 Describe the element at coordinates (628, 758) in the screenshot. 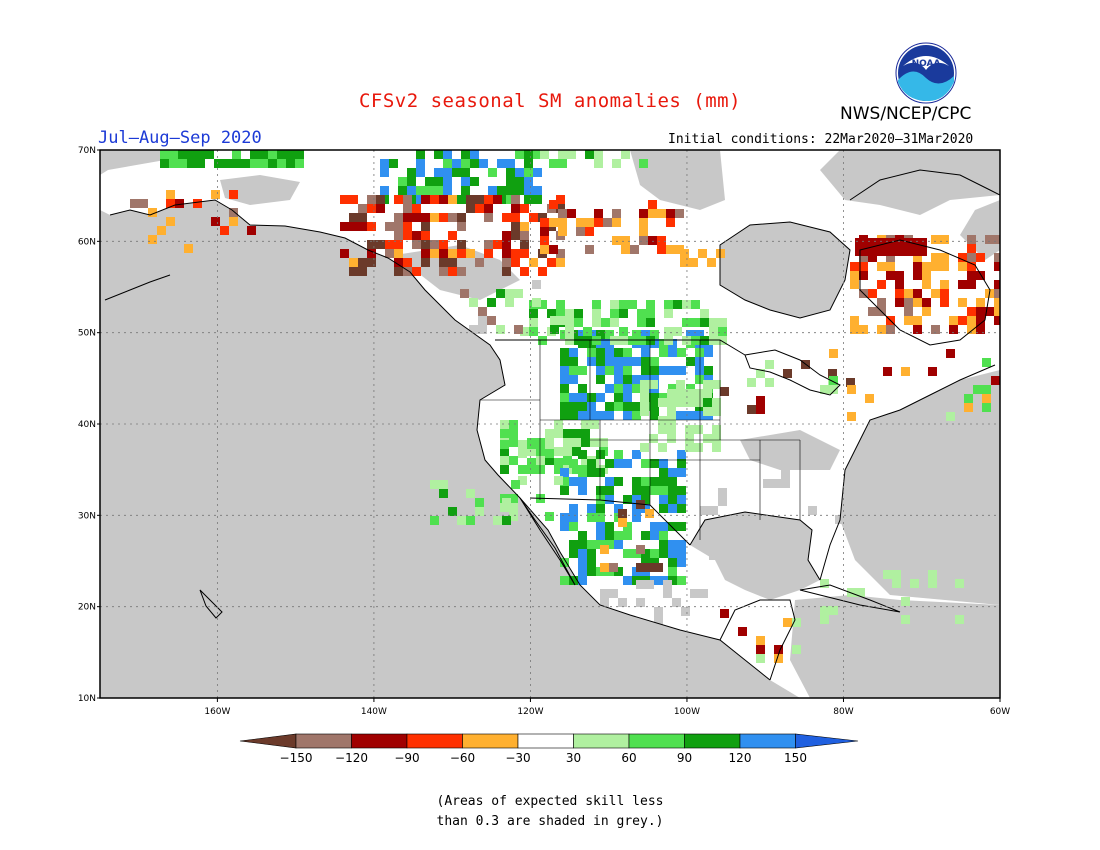

I see `colorbar-label: 60` at that location.